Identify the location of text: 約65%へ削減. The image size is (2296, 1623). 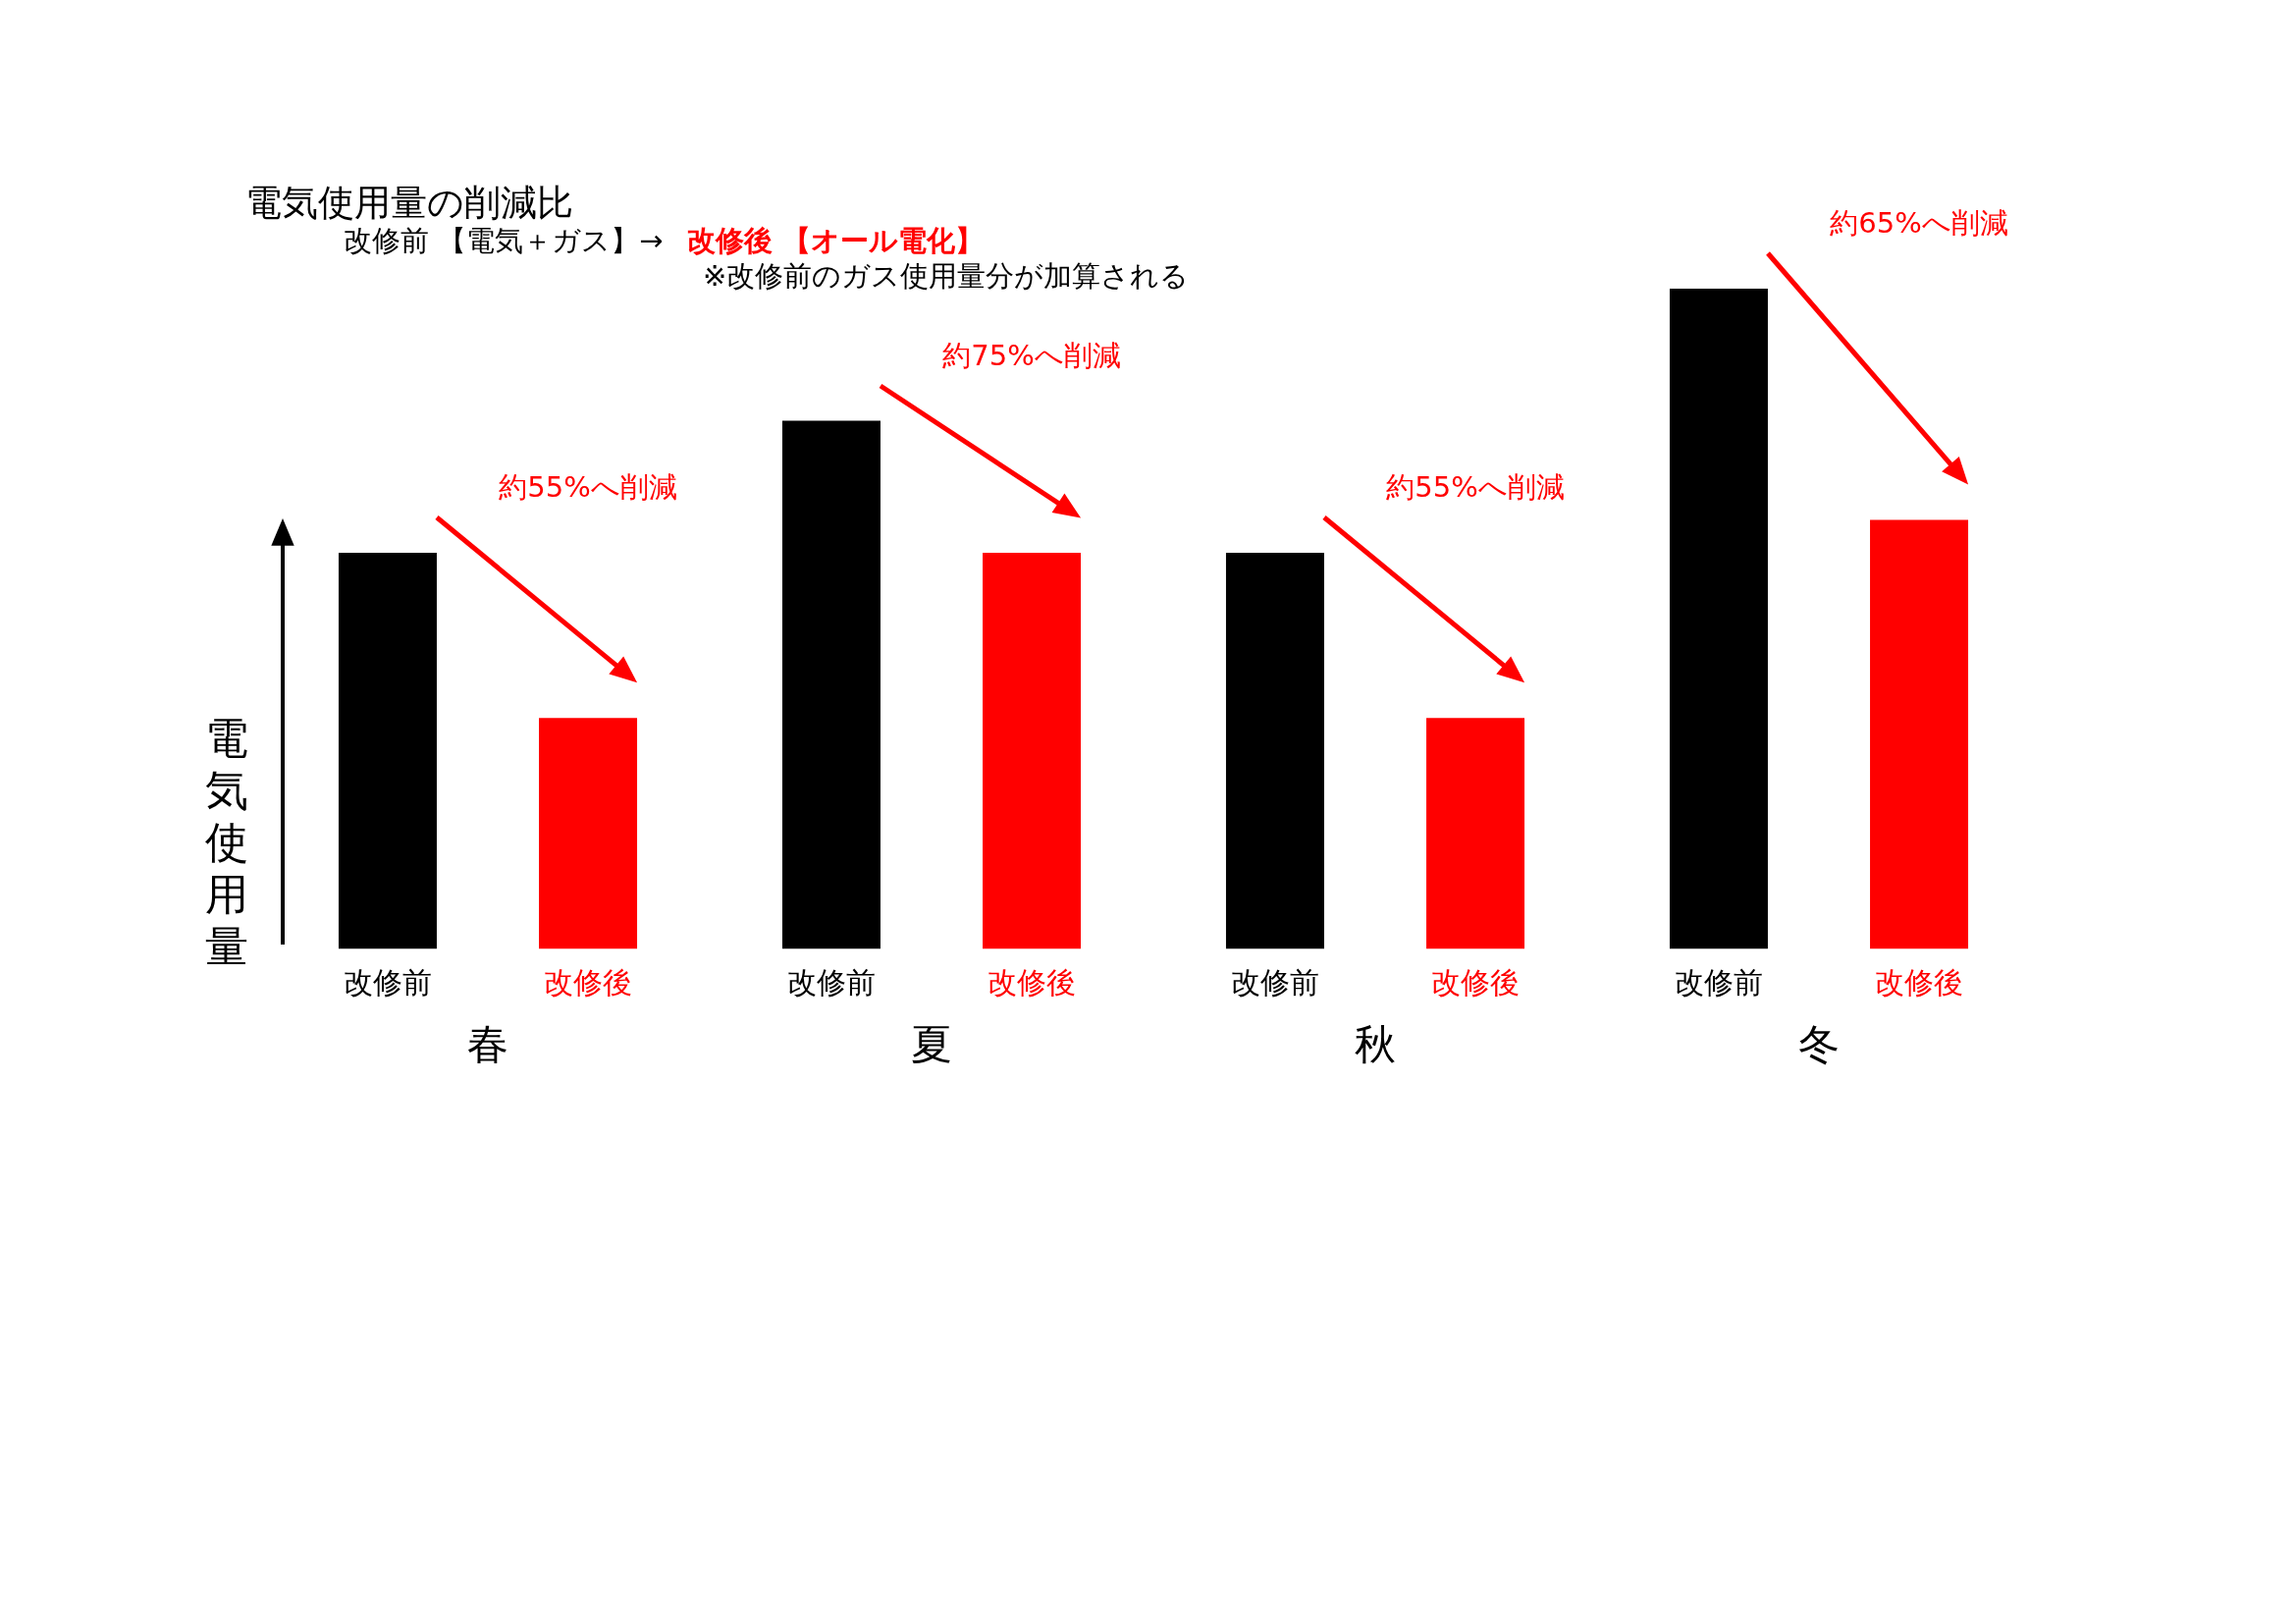
(1919, 223).